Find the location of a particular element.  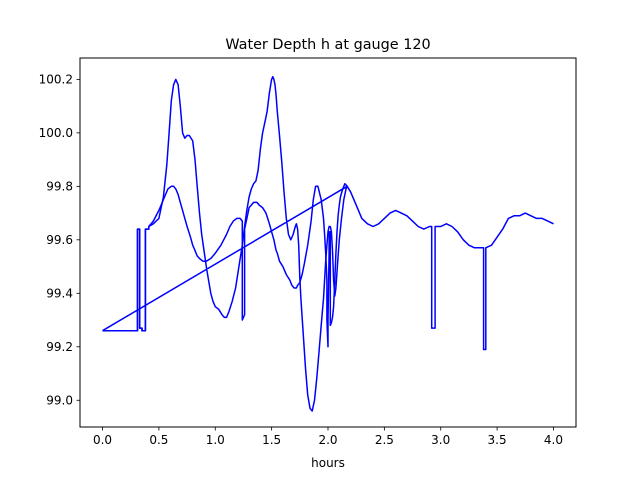

y-tick-label: 99.0 is located at coordinates (59, 400).